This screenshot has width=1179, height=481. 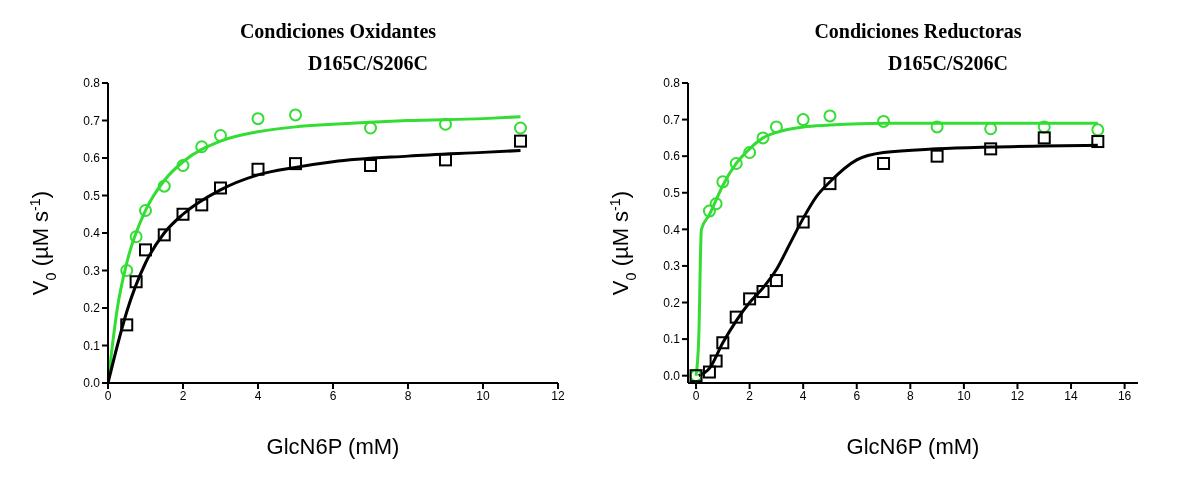 What do you see at coordinates (1124, 395) in the screenshot?
I see `x-tick-label: 16` at bounding box center [1124, 395].